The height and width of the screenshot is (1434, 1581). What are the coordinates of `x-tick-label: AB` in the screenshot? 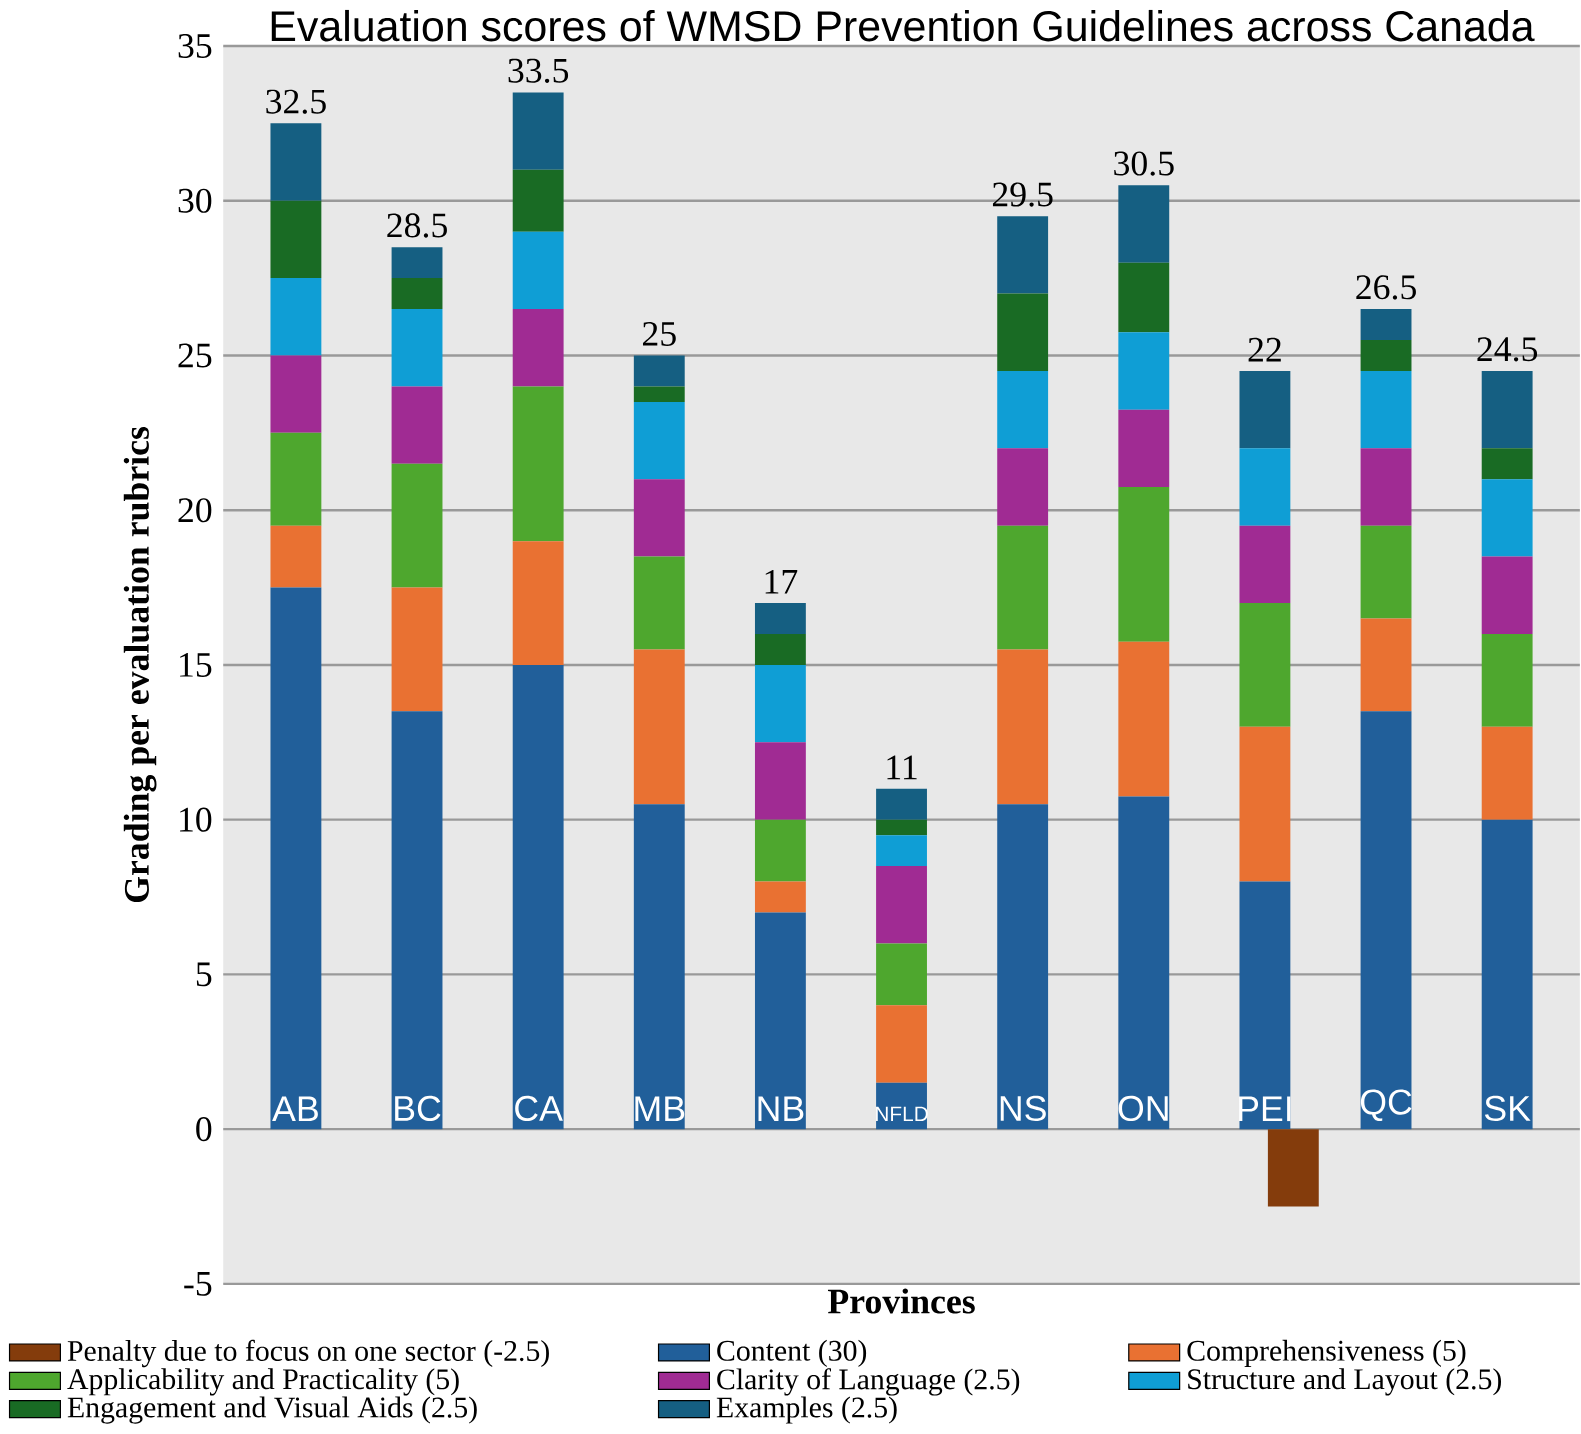 It's located at (295, 1109).